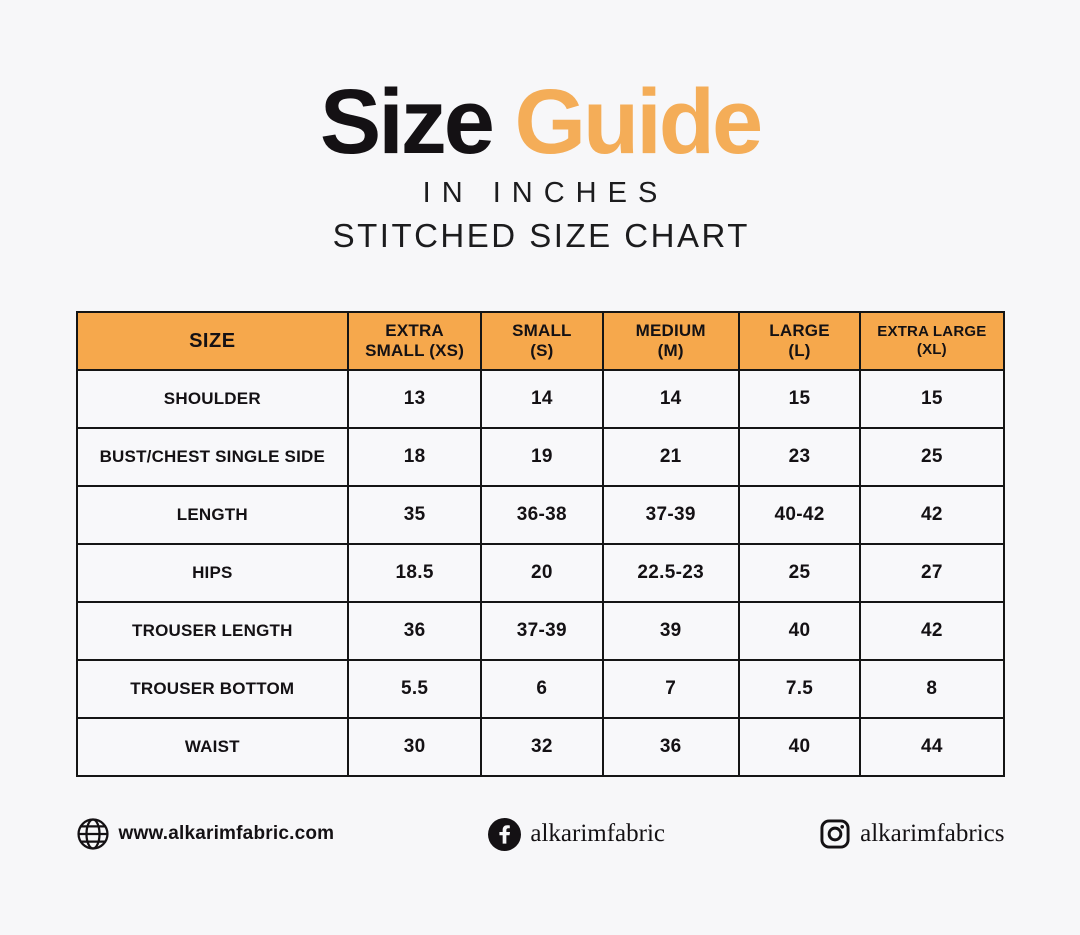  Describe the element at coordinates (932, 689) in the screenshot. I see `cell-value: 8` at that location.